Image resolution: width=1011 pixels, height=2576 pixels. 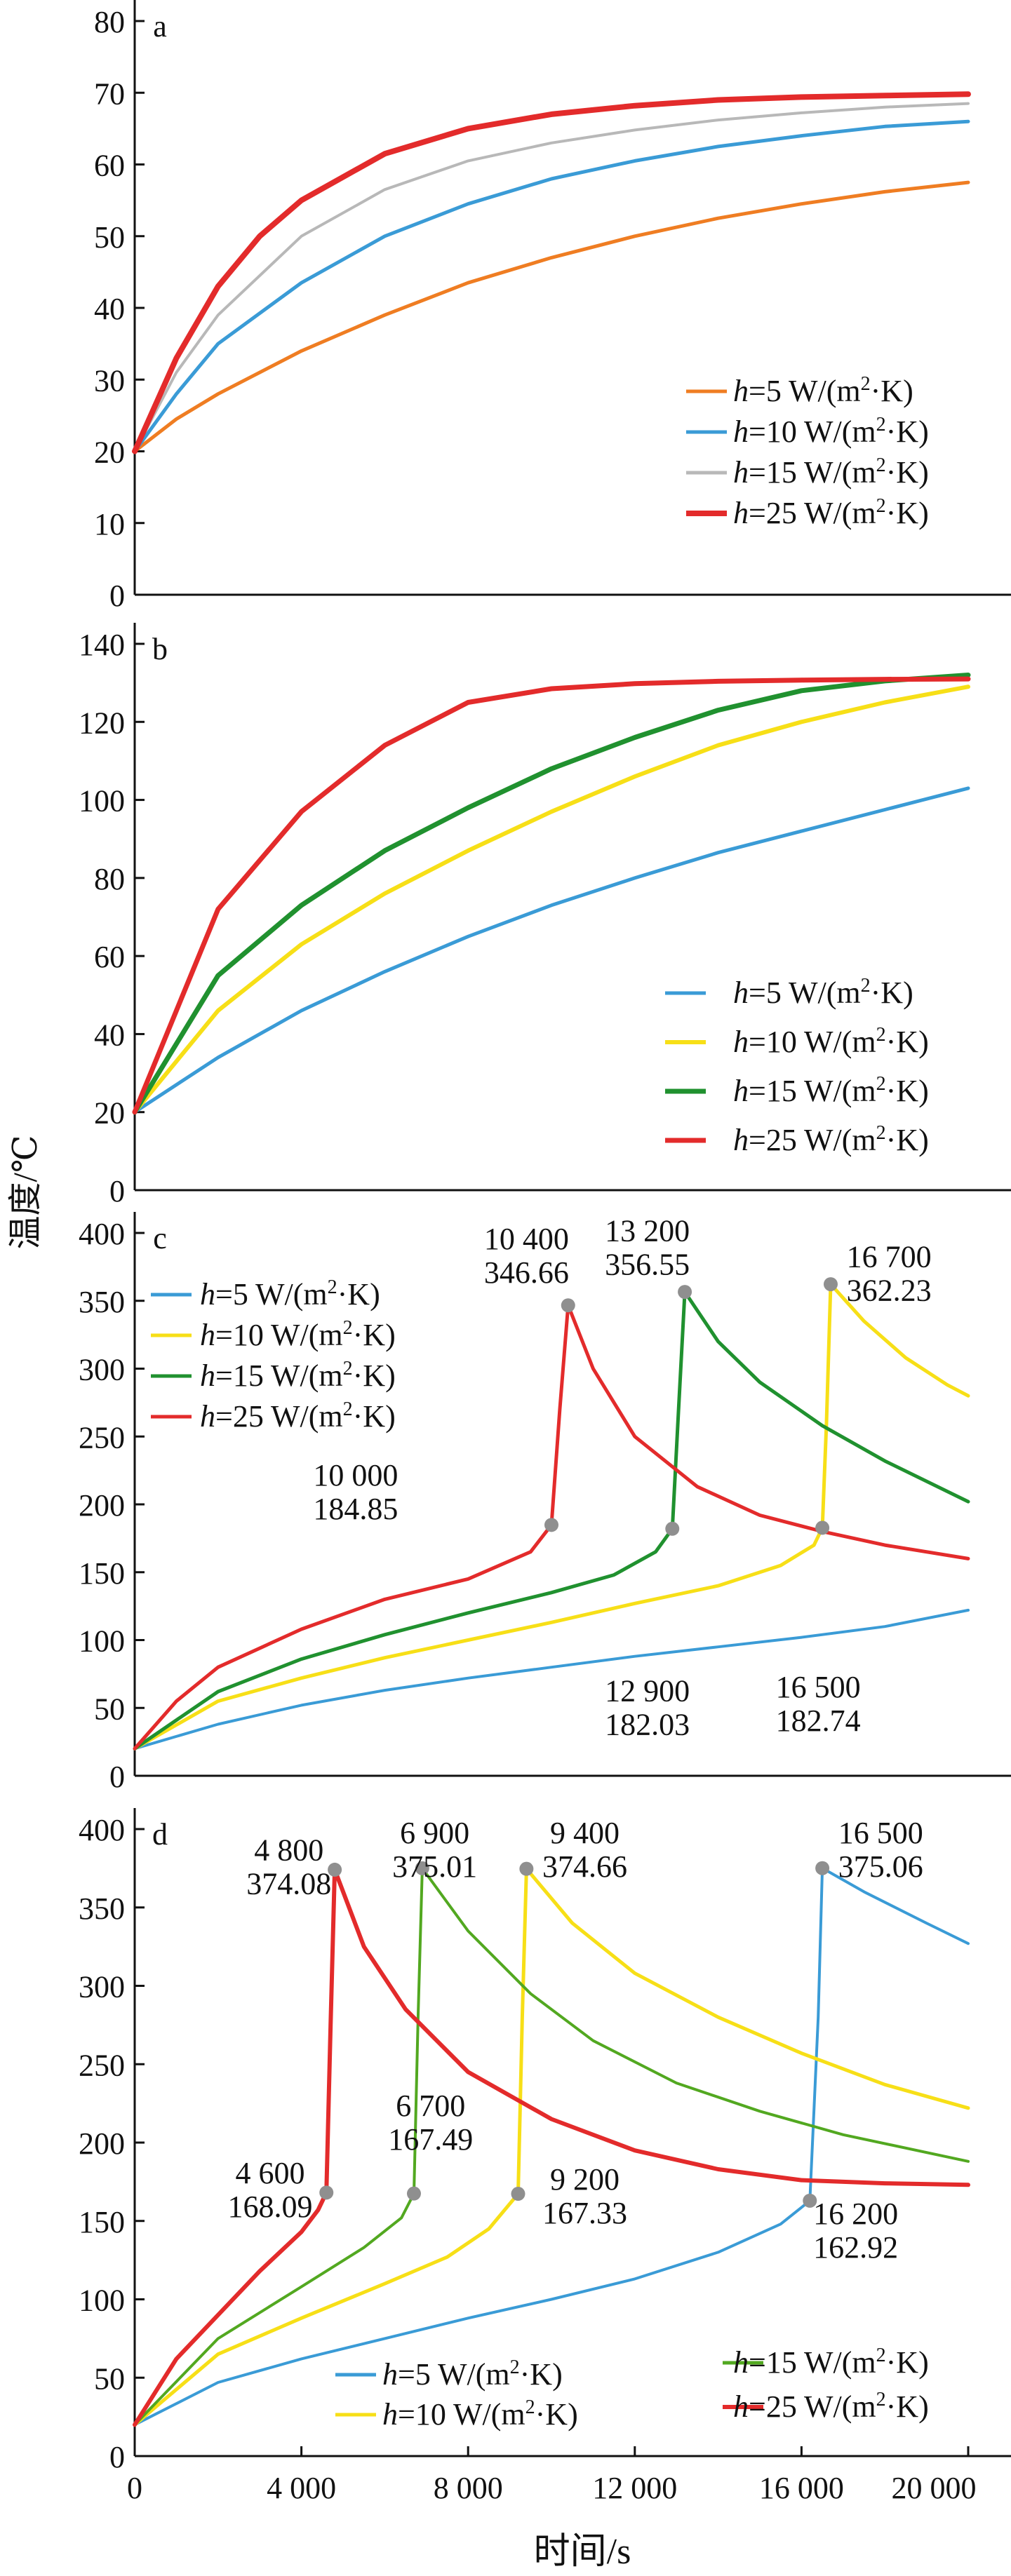 What do you see at coordinates (583, 2552) in the screenshot?
I see `x-axis-label: 时间/s` at bounding box center [583, 2552].